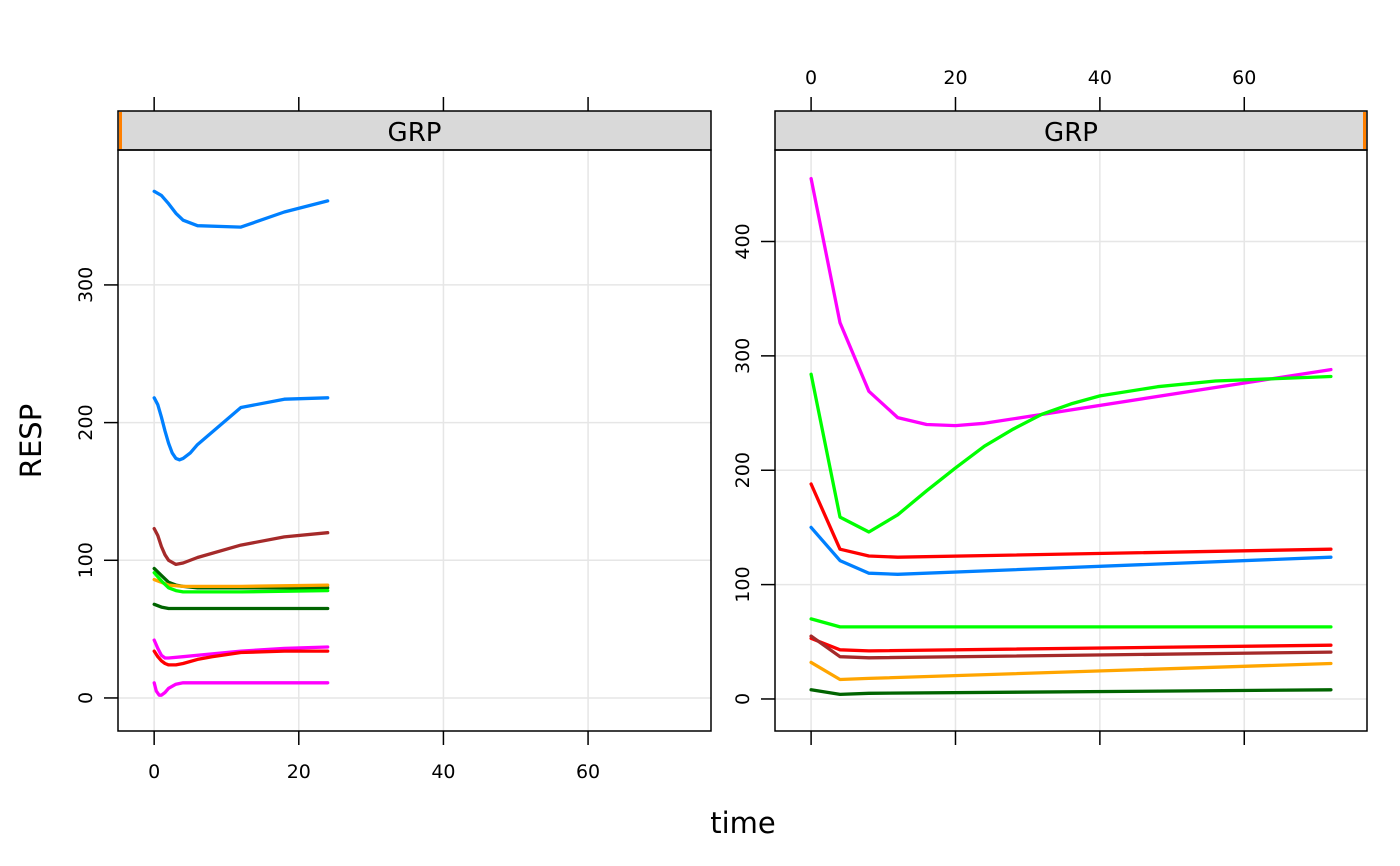  Describe the element at coordinates (743, 823) in the screenshot. I see `x-axis-label: time` at that location.